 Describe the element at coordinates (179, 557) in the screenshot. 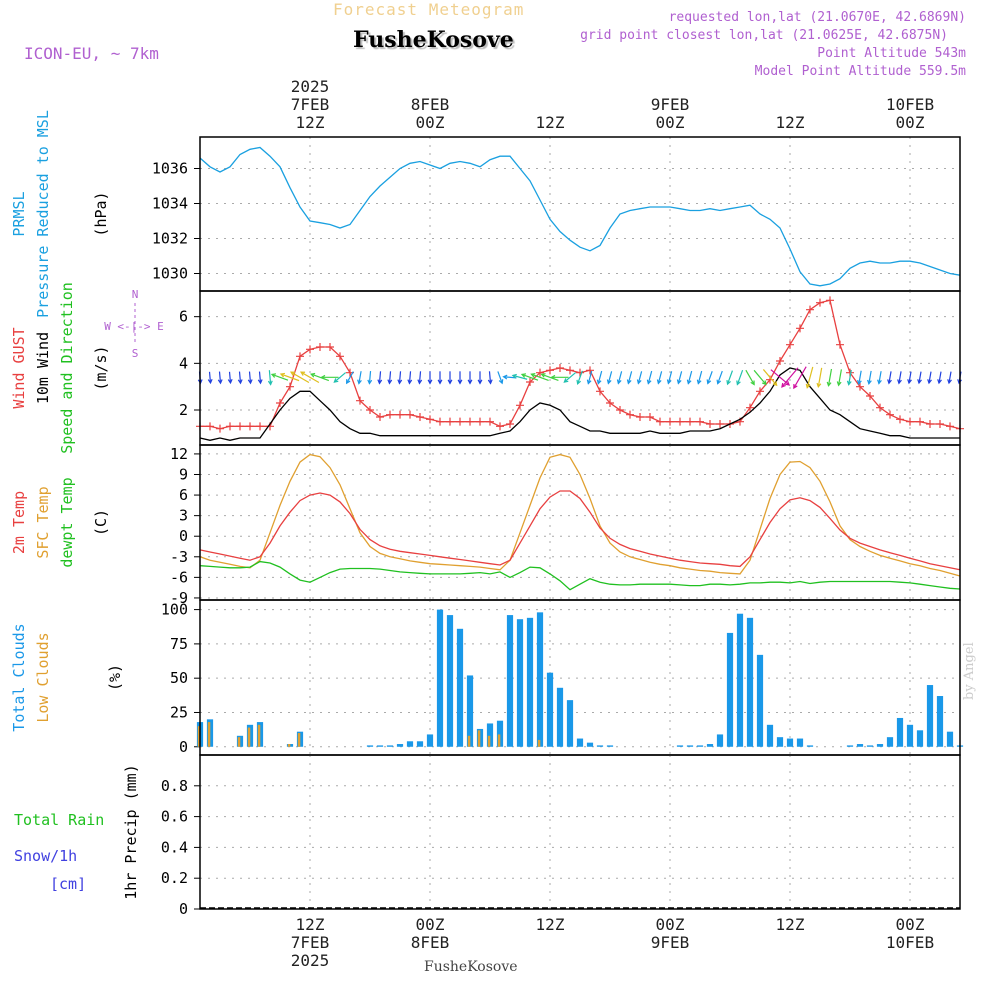

I see `panel-2-ytick-label-2: -3` at that location.